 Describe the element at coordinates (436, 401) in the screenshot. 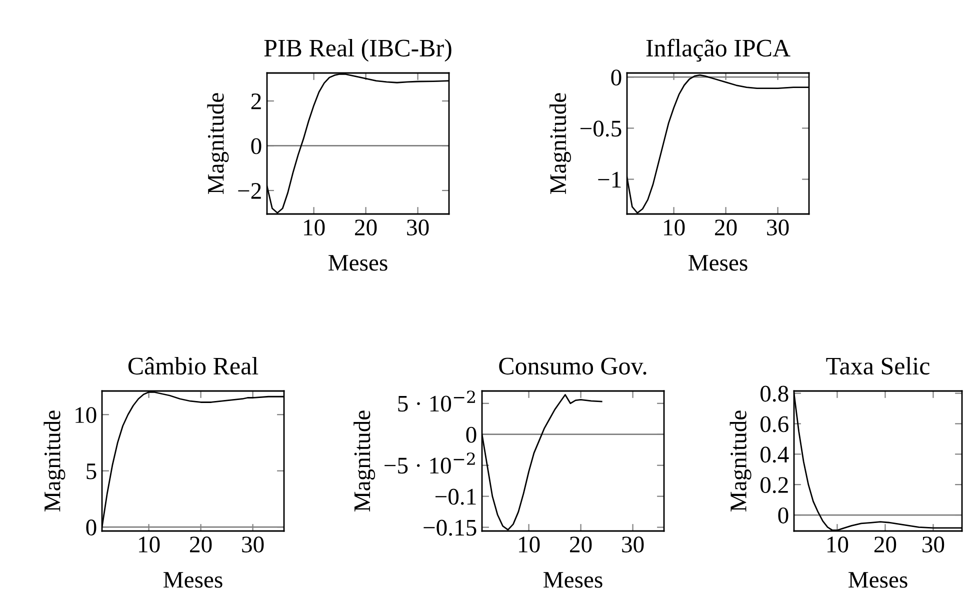

I see `y-tick-label: 5 · 10$^{−2}$` at that location.